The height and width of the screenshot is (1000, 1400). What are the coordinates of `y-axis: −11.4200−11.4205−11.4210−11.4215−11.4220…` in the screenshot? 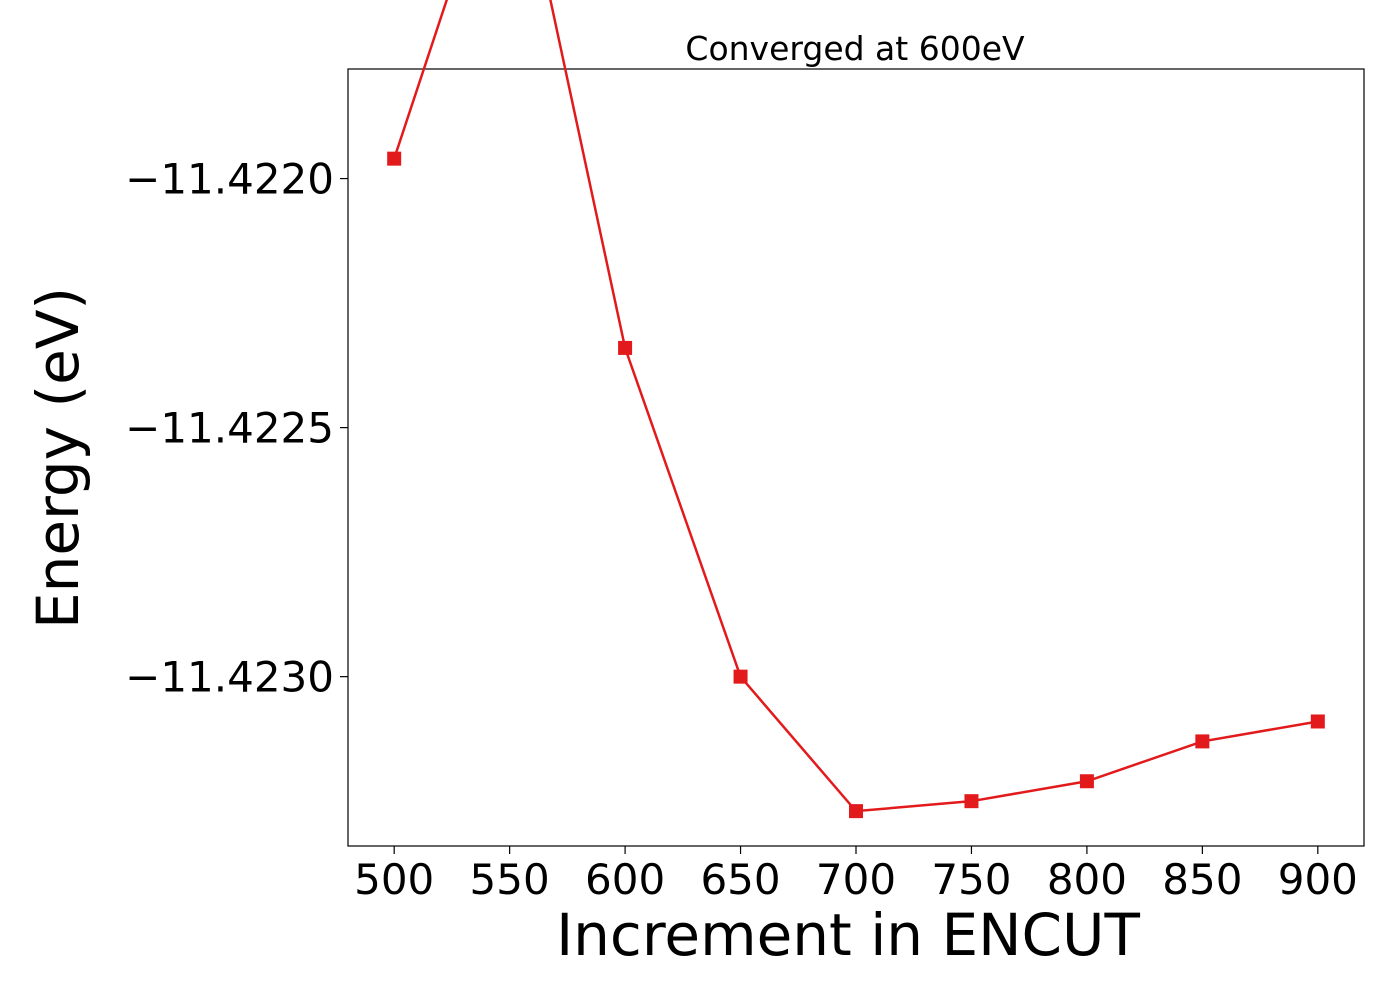 It's located at (236, 428).